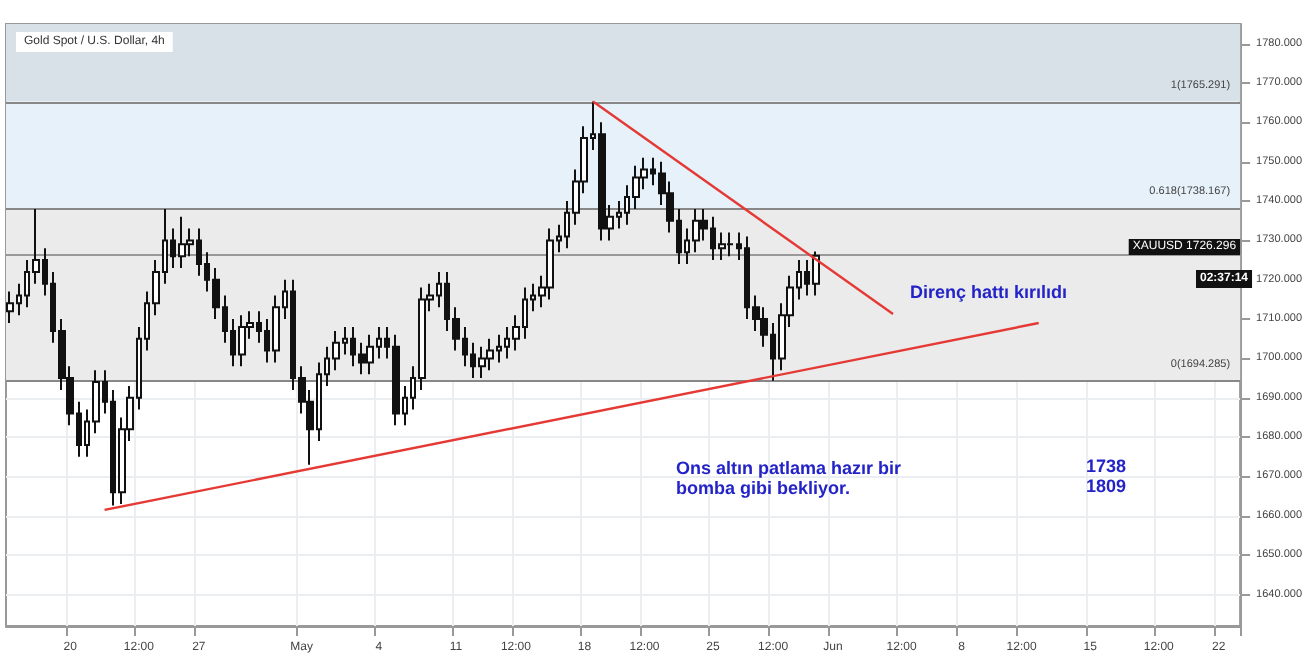 The width and height of the screenshot is (1308, 656). Describe the element at coordinates (1106, 476) in the screenshot. I see `annotation: 1738 1809` at that location.